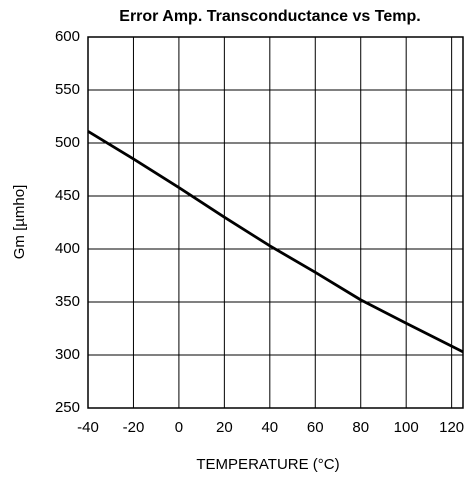 This screenshot has height=479, width=469. Describe the element at coordinates (67, 36) in the screenshot. I see `y-tick-label: 600` at that location.